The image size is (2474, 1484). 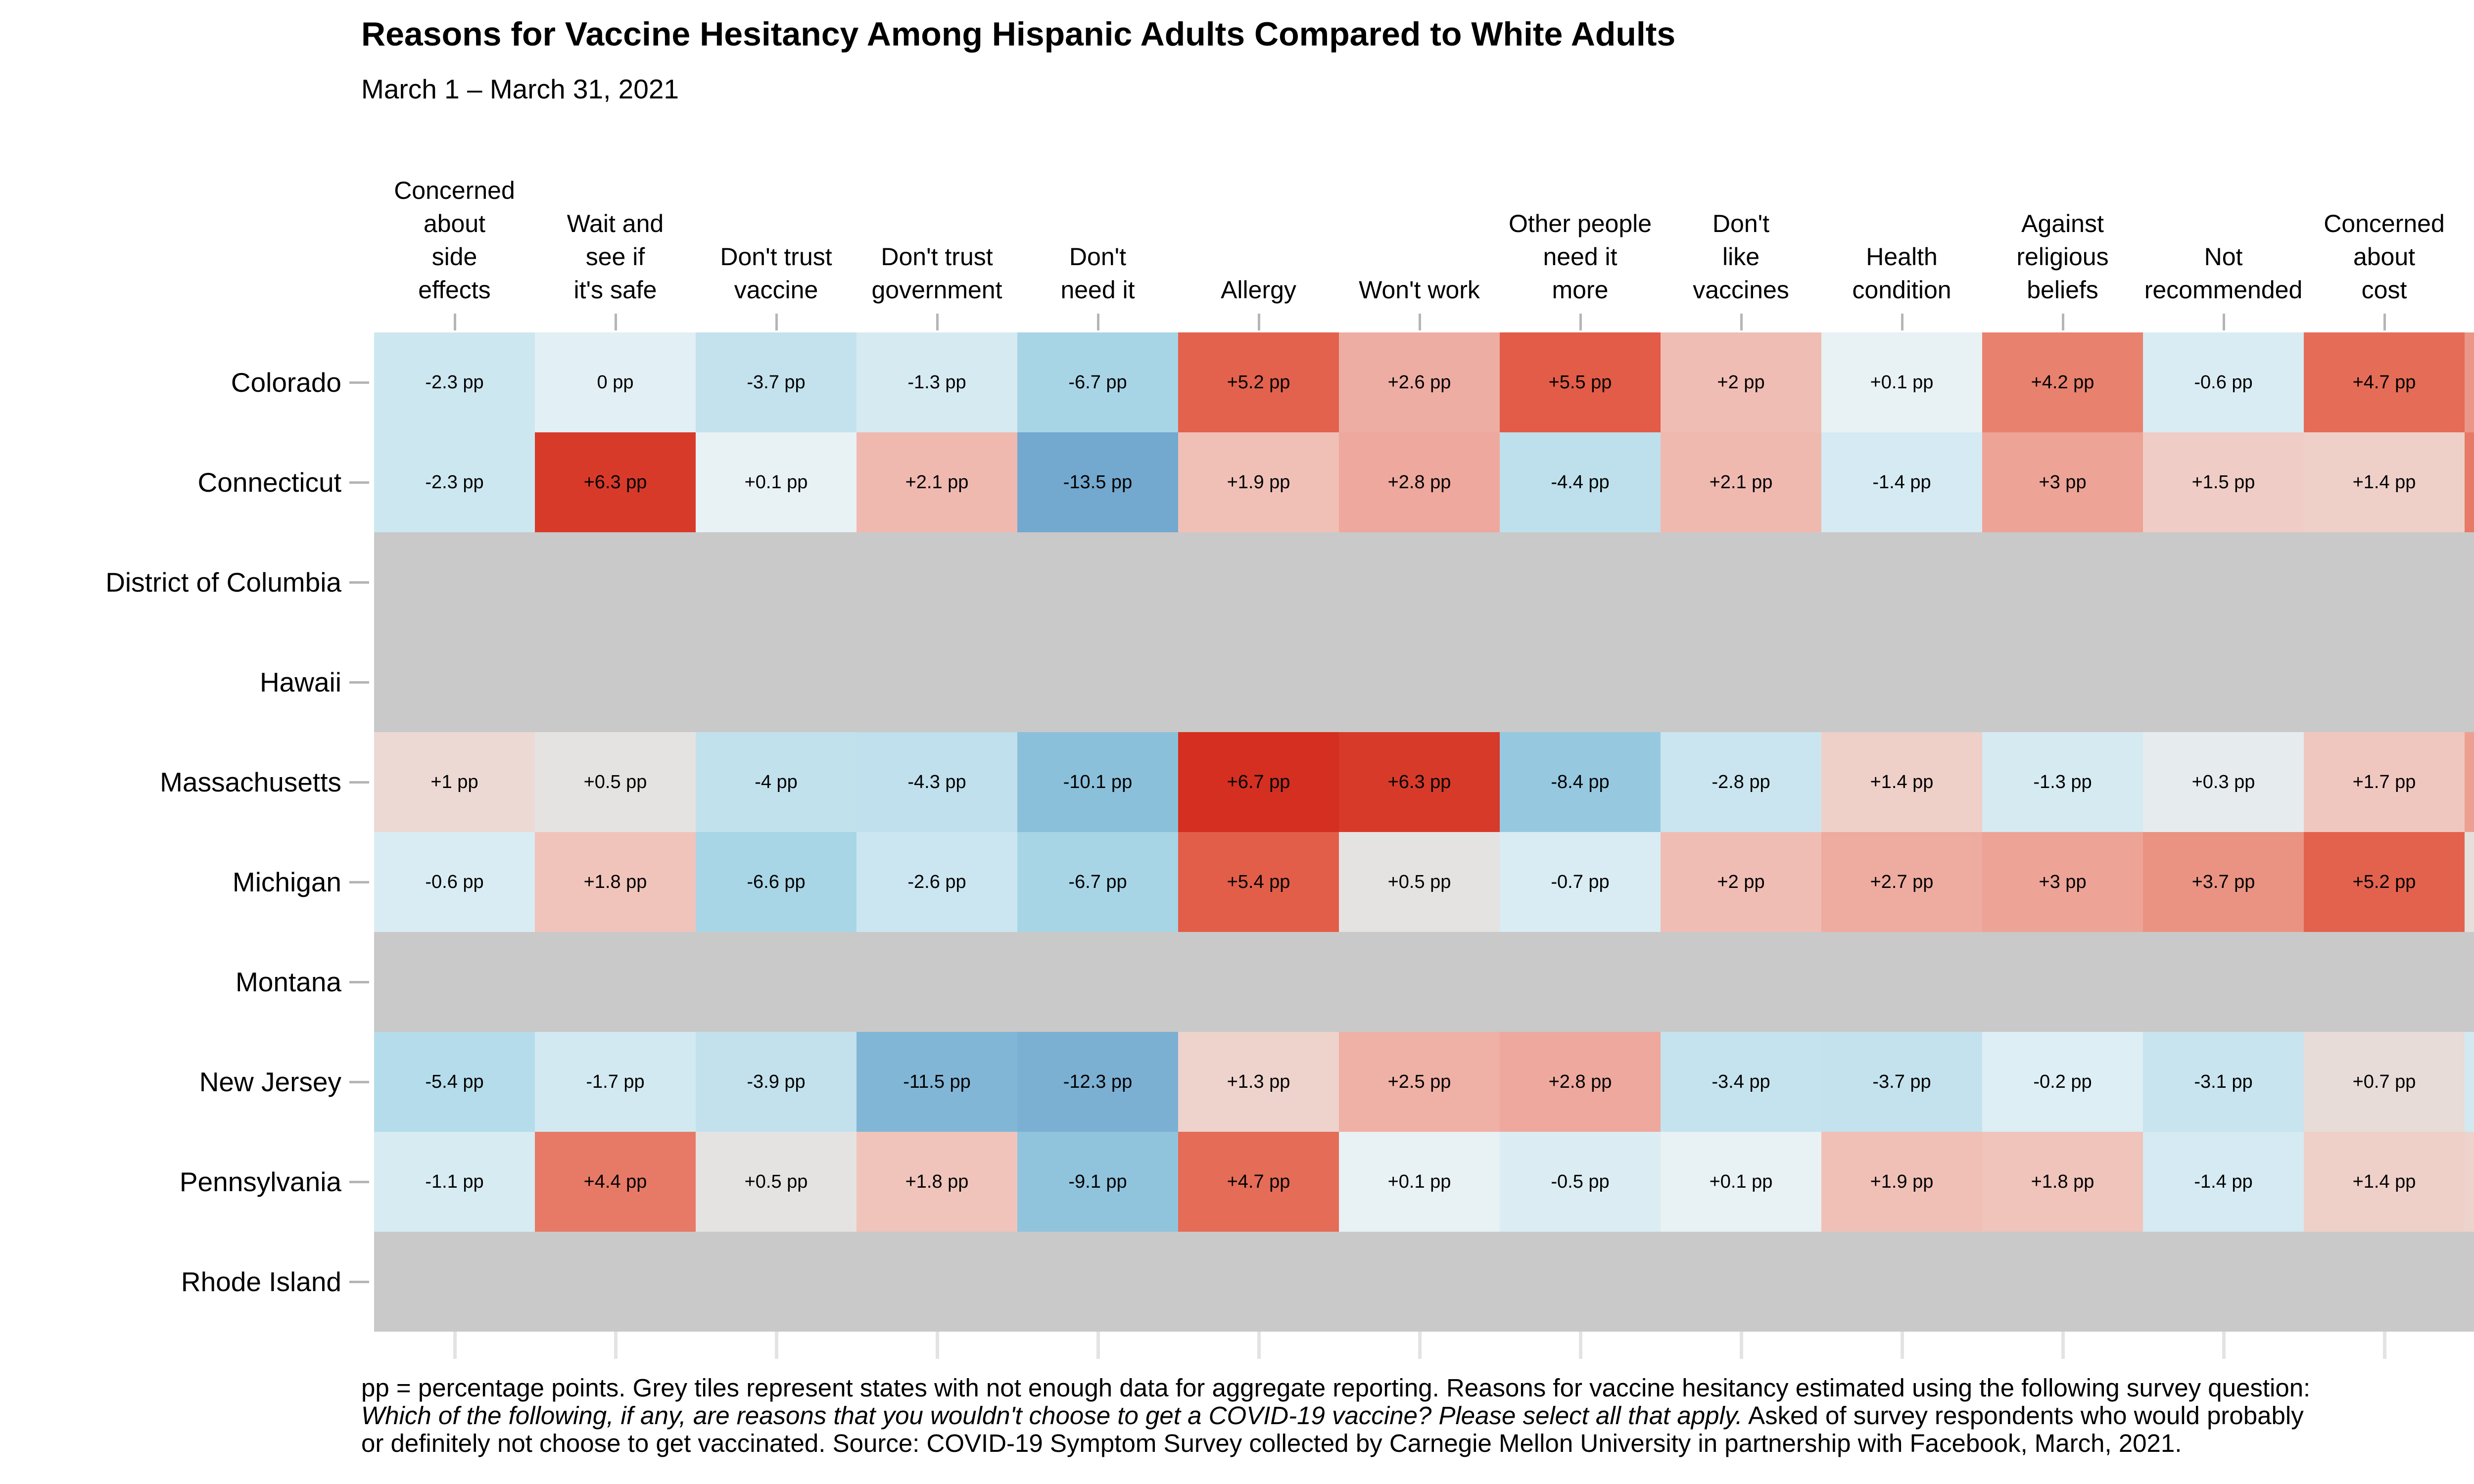 What do you see at coordinates (2223, 290) in the screenshot?
I see `column-header-line: recommended` at bounding box center [2223, 290].